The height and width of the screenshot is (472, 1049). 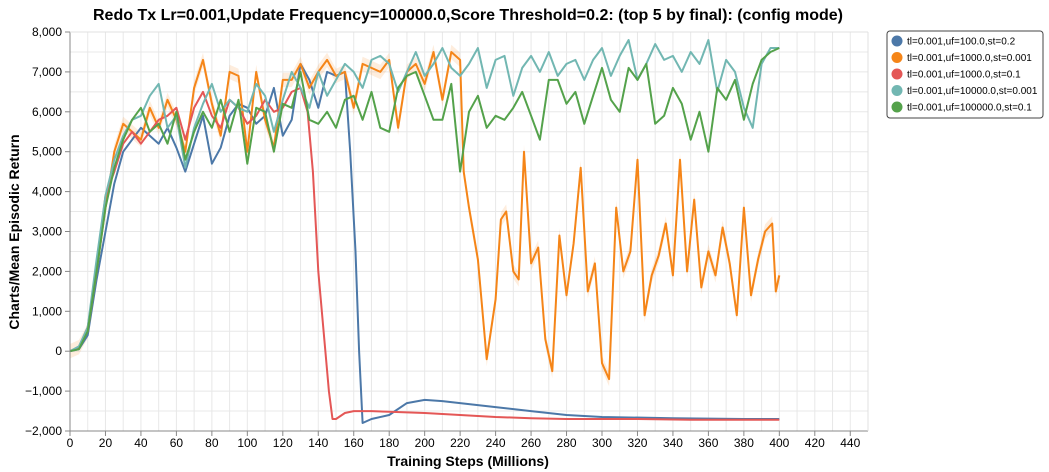 I want to click on x-tick-label: 440, so click(x=850, y=443).